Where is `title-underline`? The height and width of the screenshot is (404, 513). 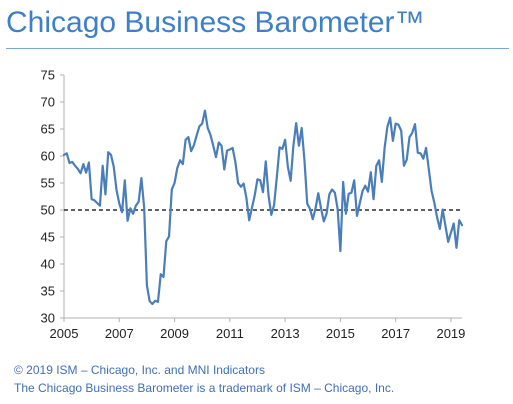 title-underline is located at coordinates (257, 48).